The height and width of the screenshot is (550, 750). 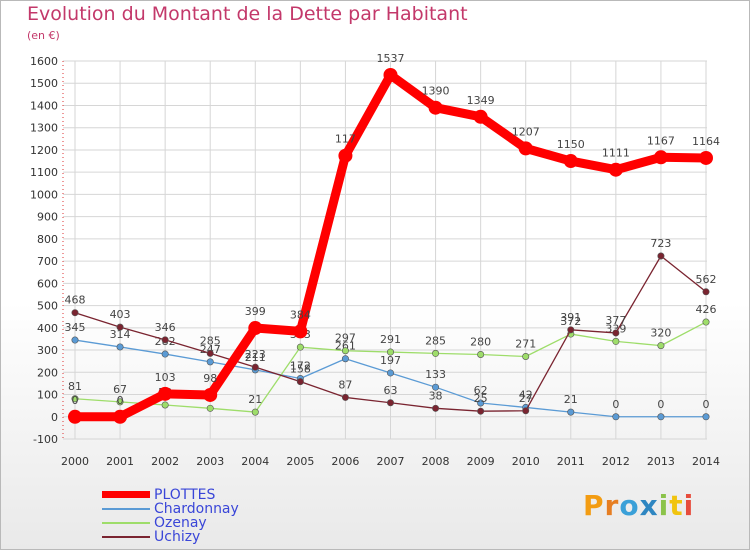 I want to click on y-tick-label: 1000, so click(x=44, y=194).